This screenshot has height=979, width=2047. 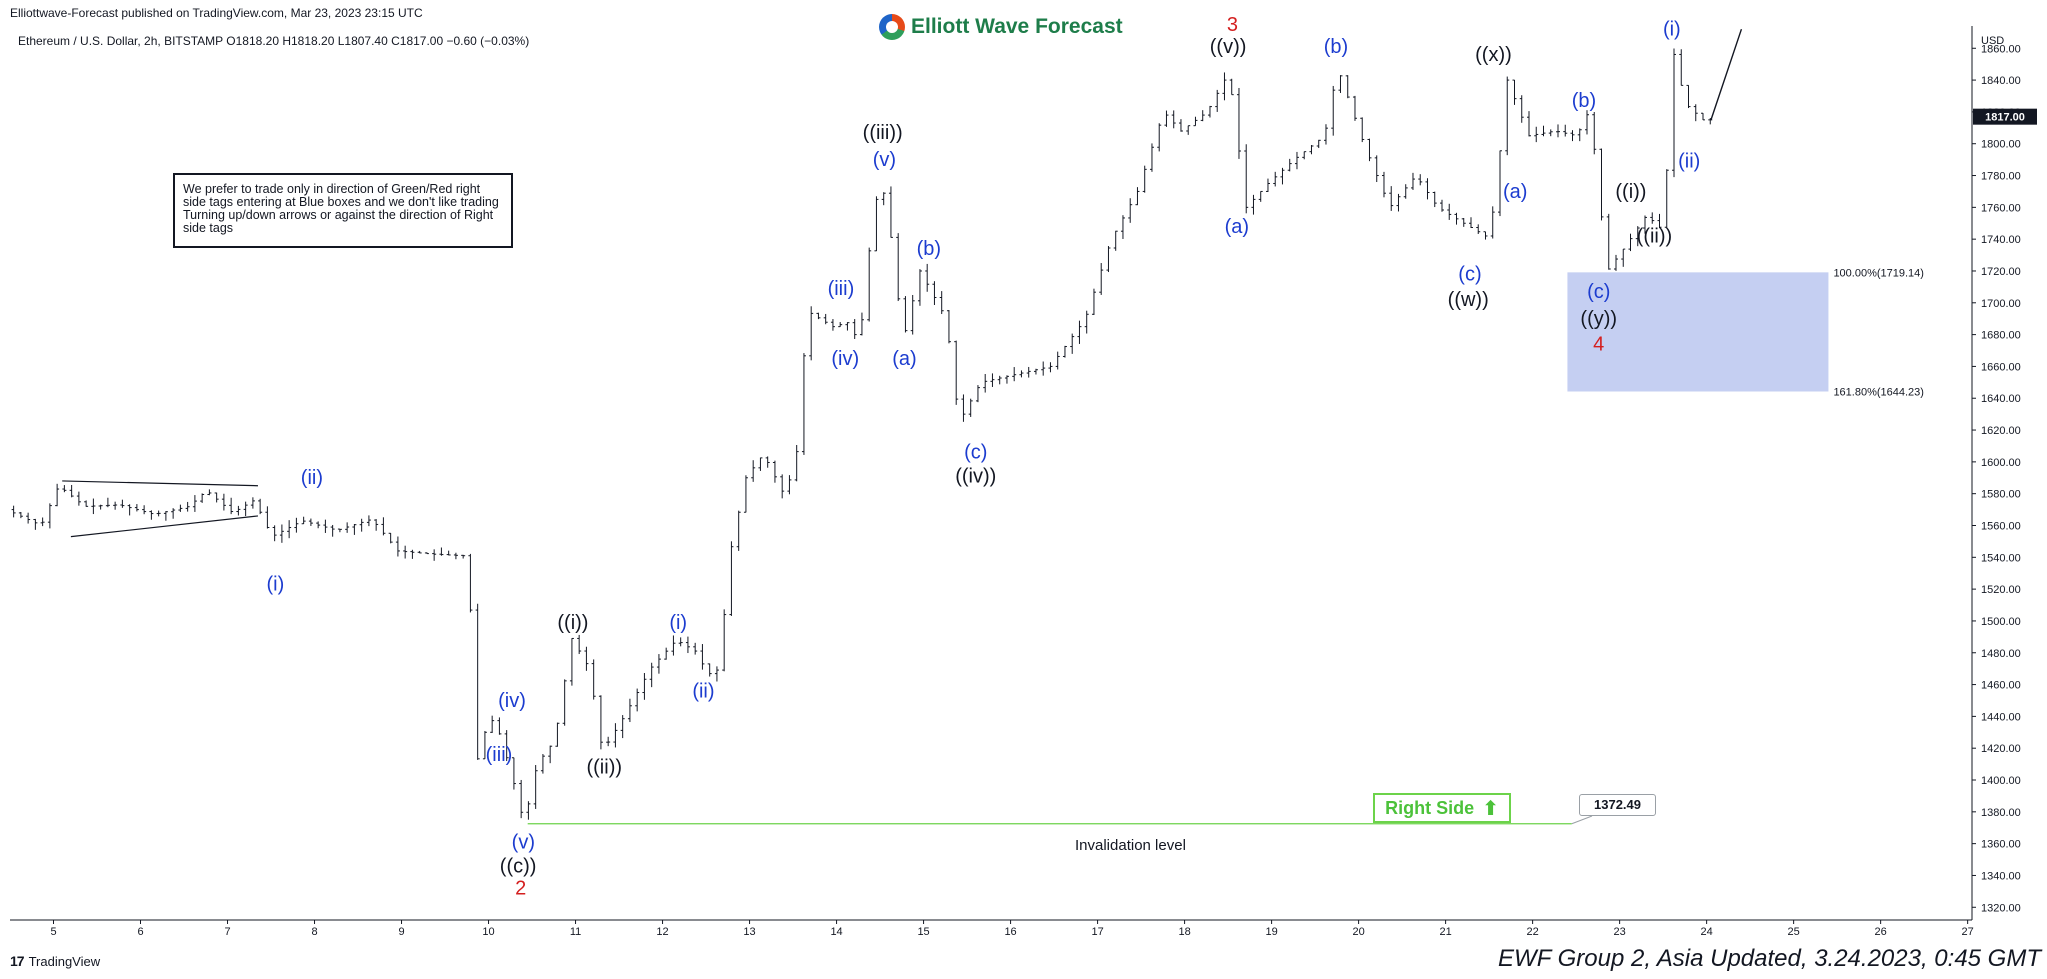 What do you see at coordinates (518, 866) in the screenshot?
I see `wave-label: ((c))` at bounding box center [518, 866].